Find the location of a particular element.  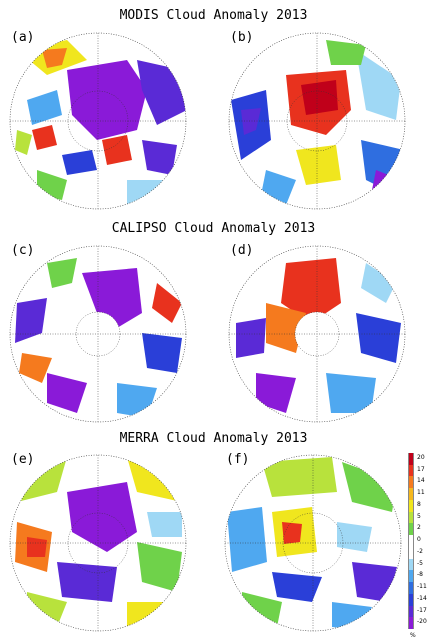

colorbar-tick-label: 5 is located at coordinates (419, 516).